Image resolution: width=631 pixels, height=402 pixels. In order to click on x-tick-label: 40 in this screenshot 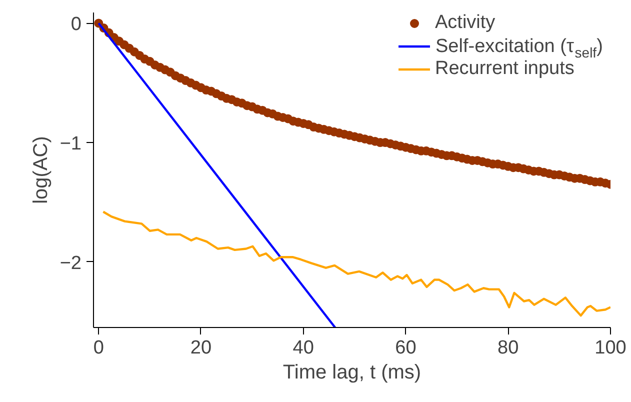, I will do `click(303, 348)`.